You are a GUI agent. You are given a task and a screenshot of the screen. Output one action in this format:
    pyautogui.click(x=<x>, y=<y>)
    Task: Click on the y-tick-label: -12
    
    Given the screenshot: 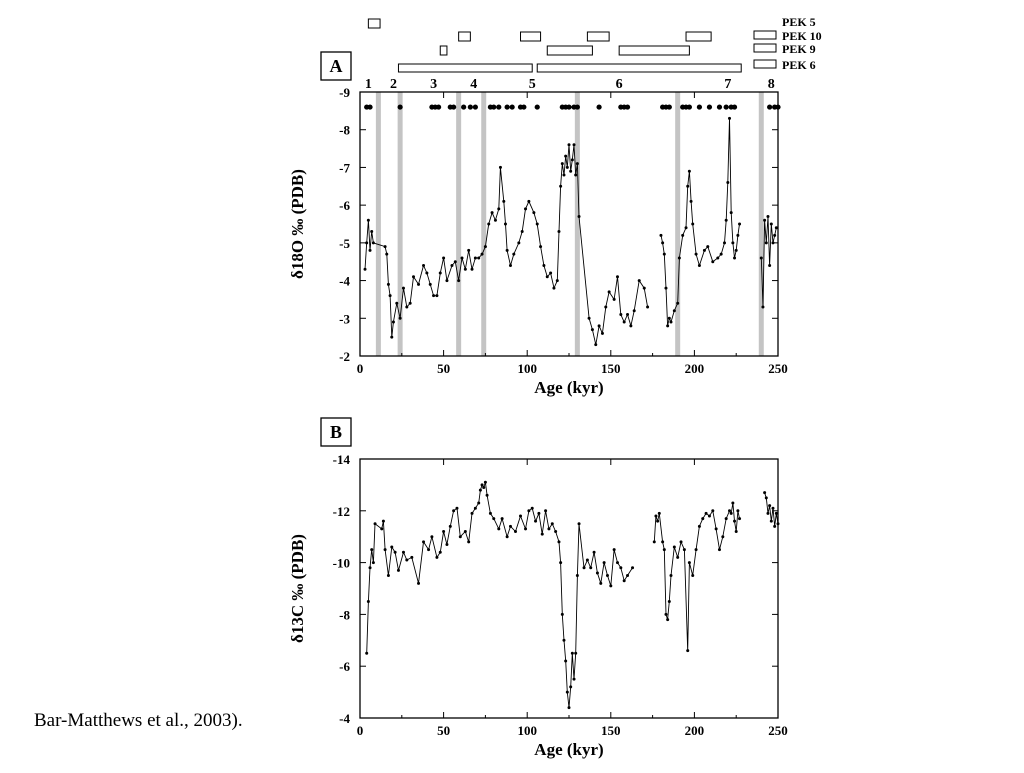 What is the action you would take?
    pyautogui.click(x=341, y=511)
    